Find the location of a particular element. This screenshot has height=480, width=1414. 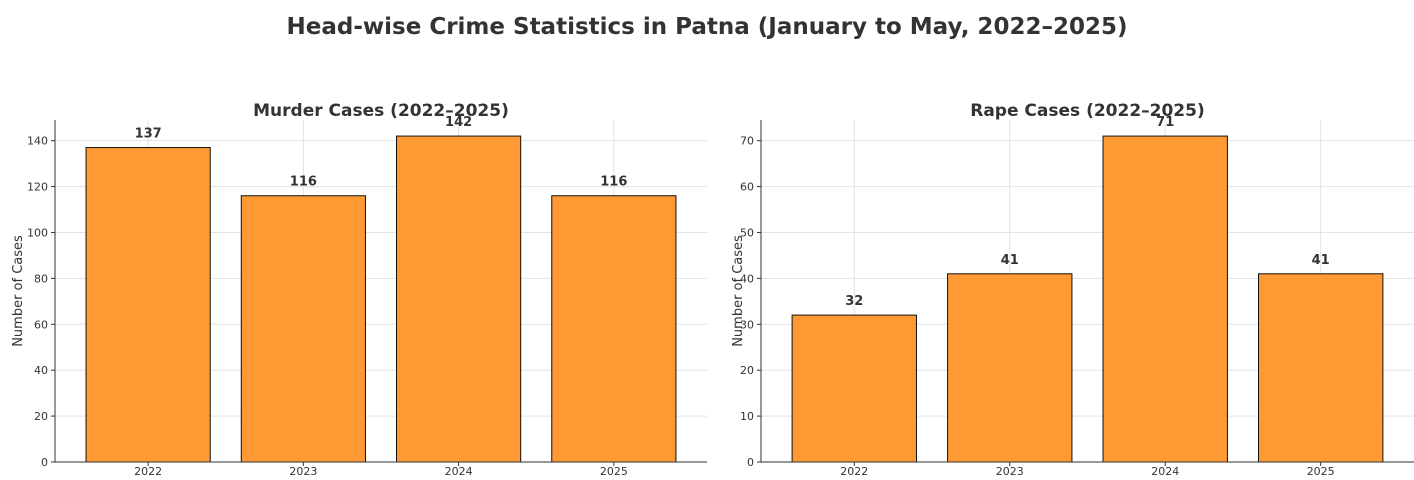

data-label: 32 is located at coordinates (854, 301).